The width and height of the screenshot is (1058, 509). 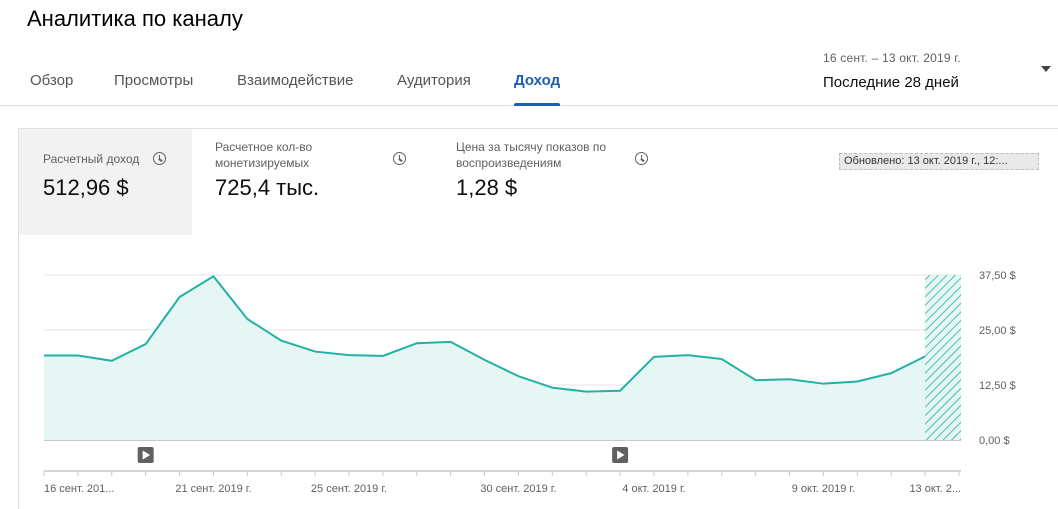 I want to click on y-tick-label: 25,00 $, so click(x=997, y=331).